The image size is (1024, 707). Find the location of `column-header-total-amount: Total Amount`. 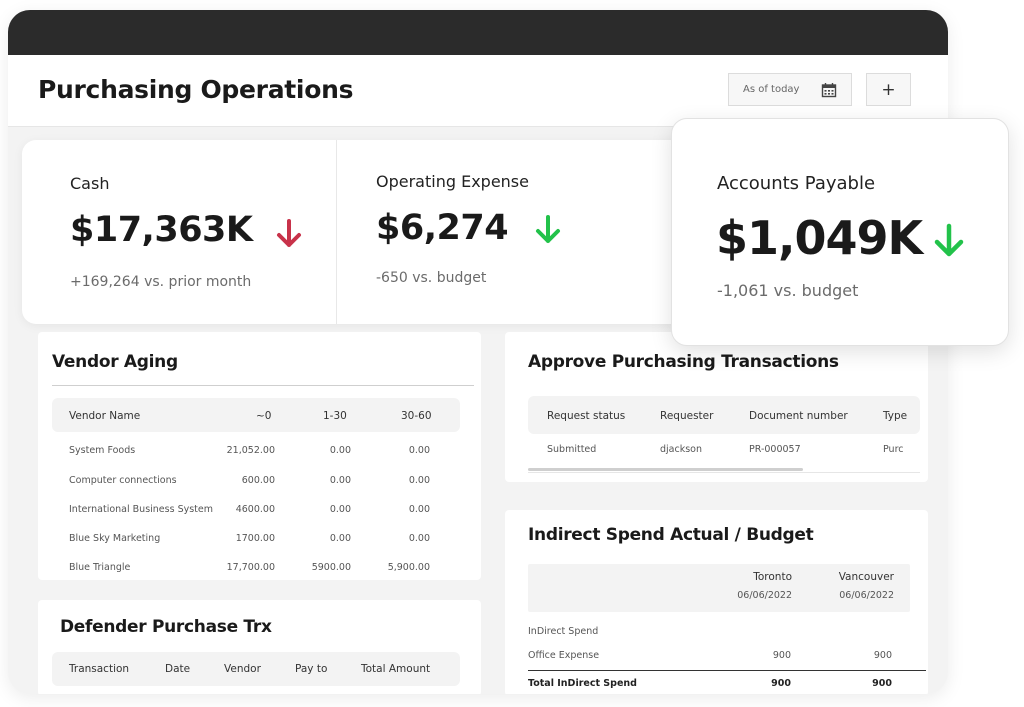

column-header-total-amount: Total Amount is located at coordinates (396, 669).